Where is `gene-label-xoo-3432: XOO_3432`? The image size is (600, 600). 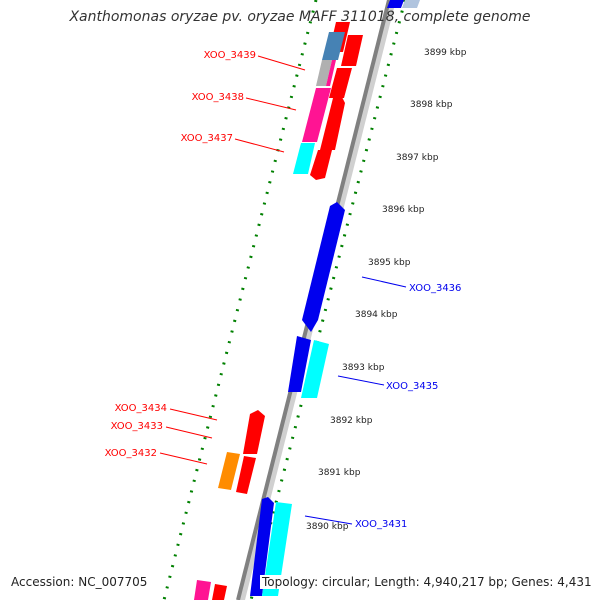
gene-label-xoo-3432: XOO_3432 is located at coordinates (131, 453).